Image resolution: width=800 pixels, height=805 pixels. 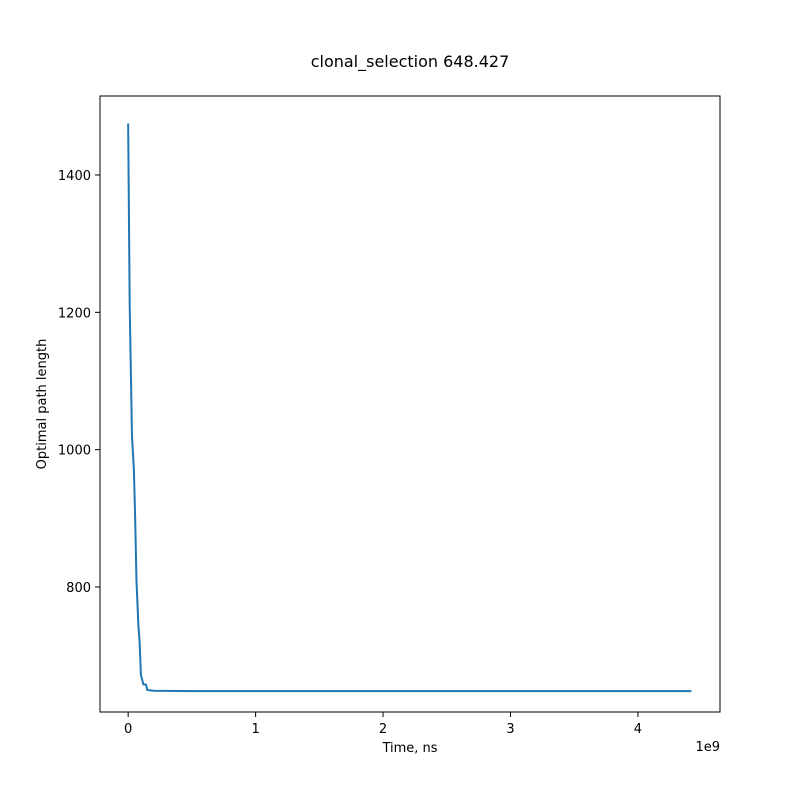 What do you see at coordinates (410, 62) in the screenshot?
I see `chart-title: clonal_selection 648.427` at bounding box center [410, 62].